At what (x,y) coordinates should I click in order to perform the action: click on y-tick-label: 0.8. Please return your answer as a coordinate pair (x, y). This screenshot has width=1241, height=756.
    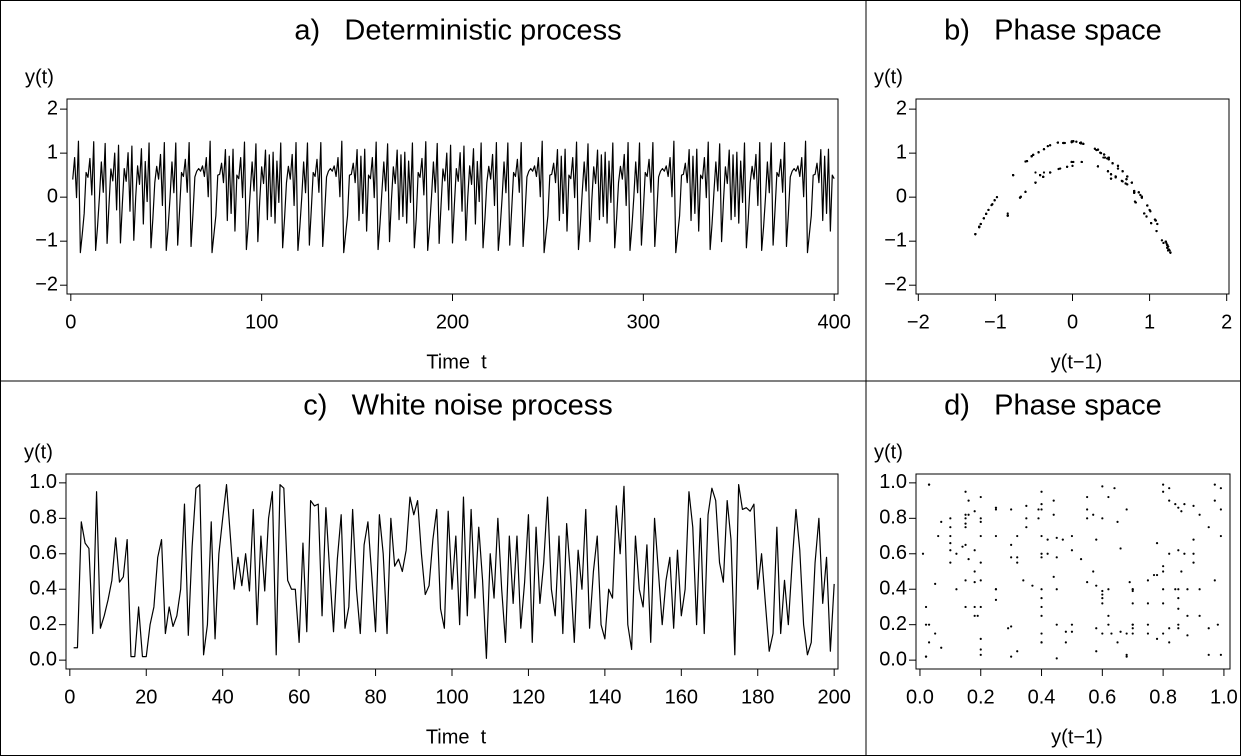
    Looking at the image, I should click on (893, 518).